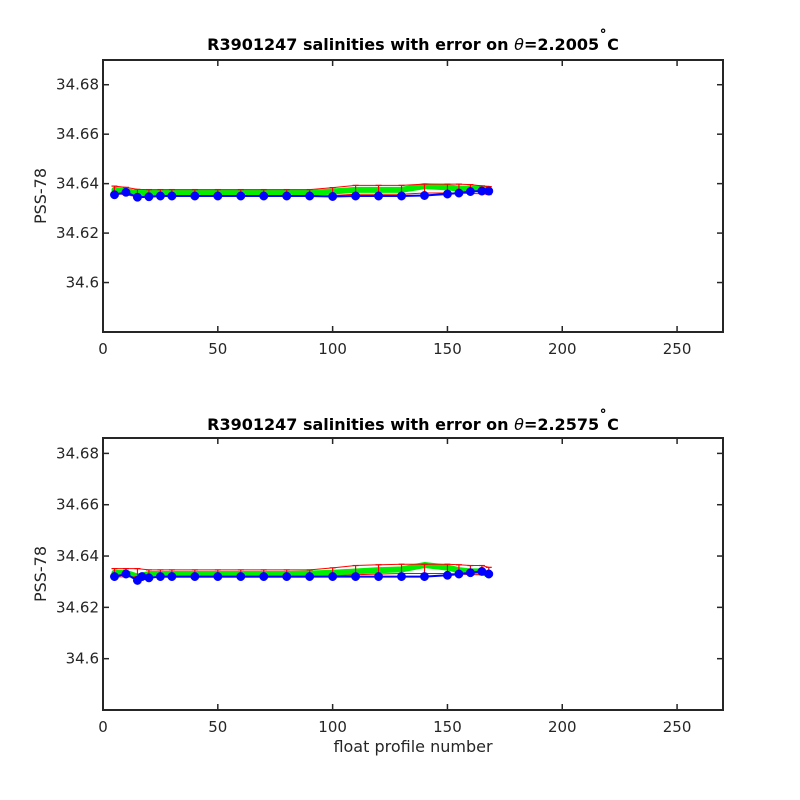 This screenshot has height=800, width=800. I want to click on bottom-y-axis-label: PSS-78, so click(40, 574).